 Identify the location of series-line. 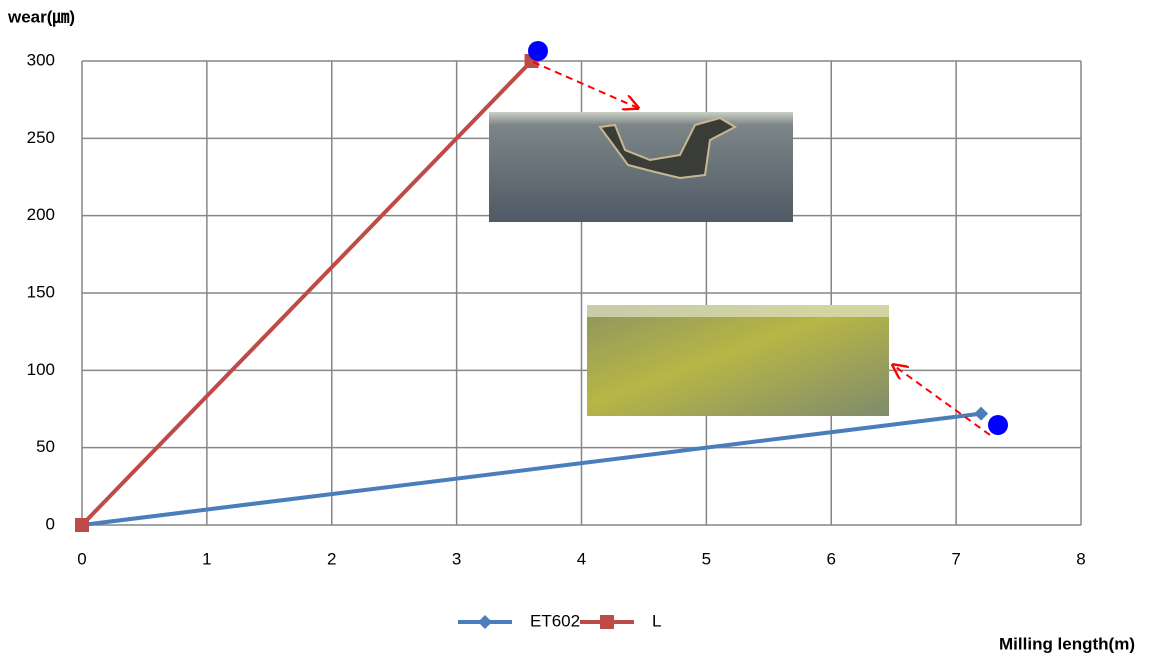
(531, 469).